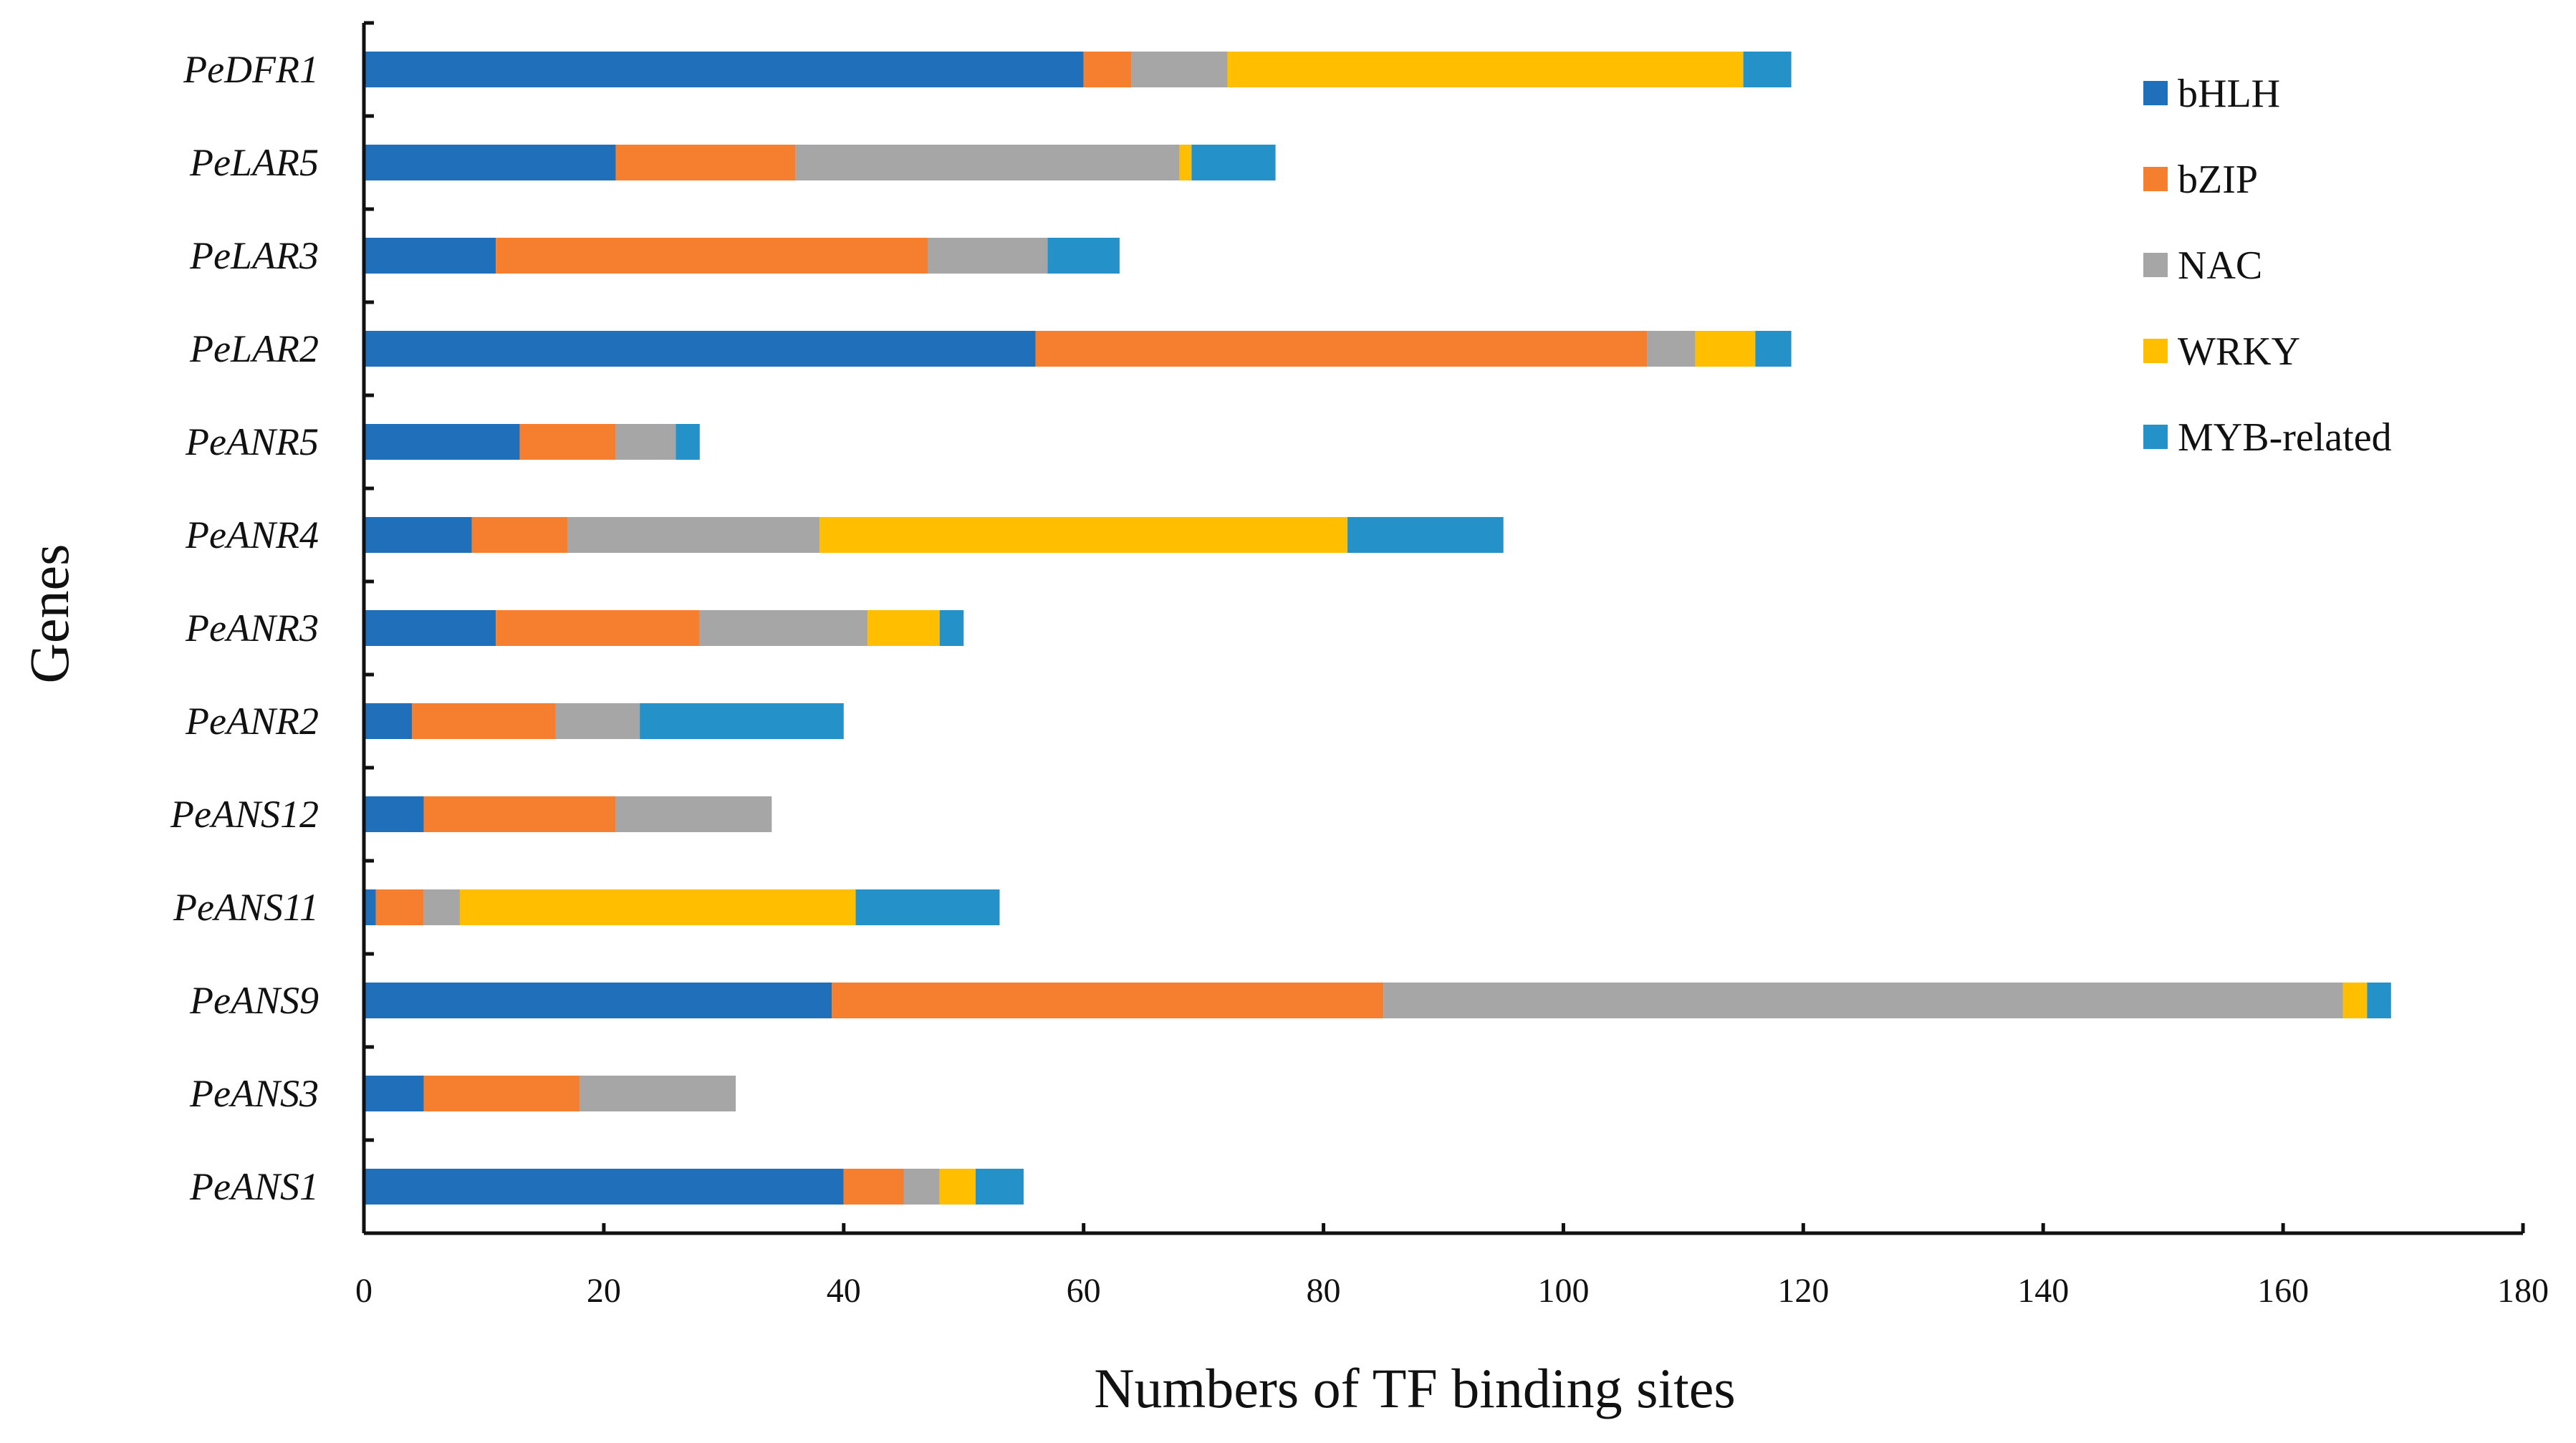 This screenshot has height=1443, width=2576. Describe the element at coordinates (2155, 437) in the screenshot. I see `legend-swatch-MYB-related` at that location.